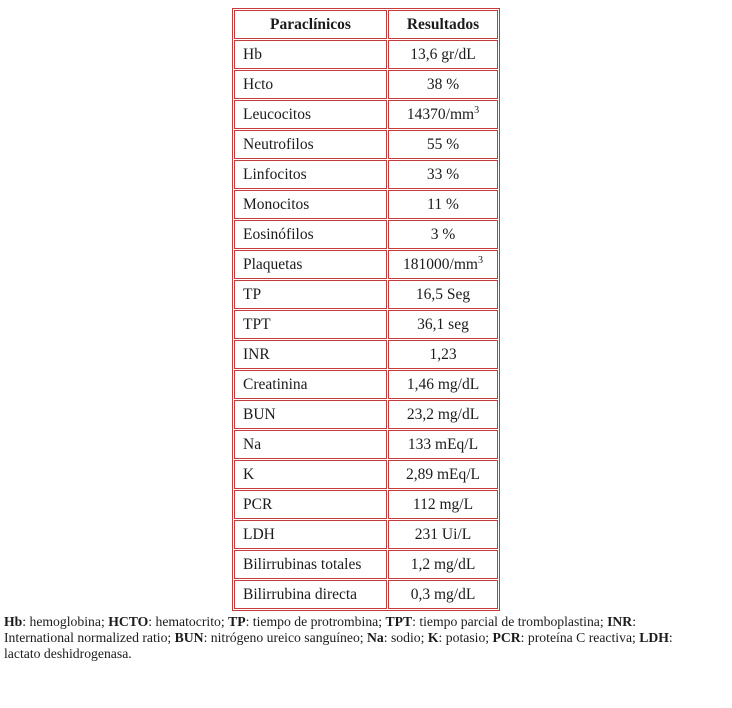 Image resolution: width=732 pixels, height=708 pixels. I want to click on result-cell: 16,5 Seg, so click(443, 294).